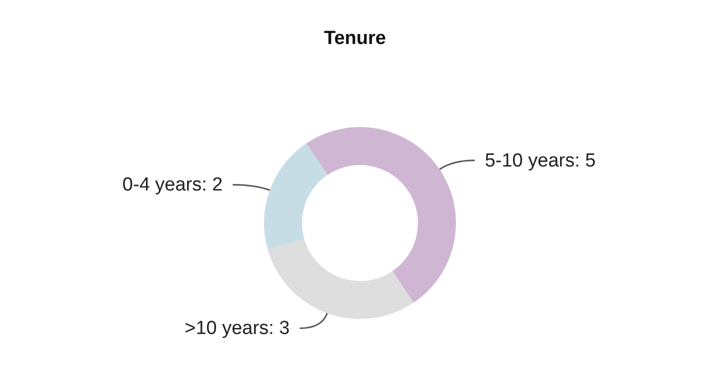  I want to click on slice-label: 0-4 years: 2, so click(172, 185).